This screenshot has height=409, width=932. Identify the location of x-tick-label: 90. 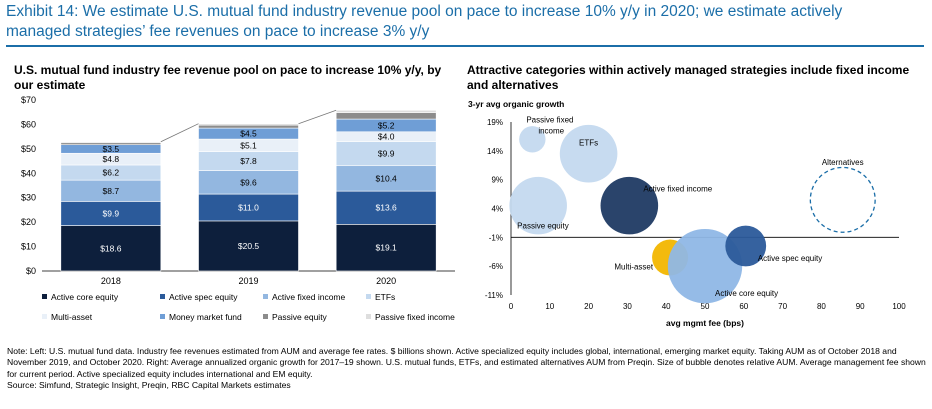
(860, 306).